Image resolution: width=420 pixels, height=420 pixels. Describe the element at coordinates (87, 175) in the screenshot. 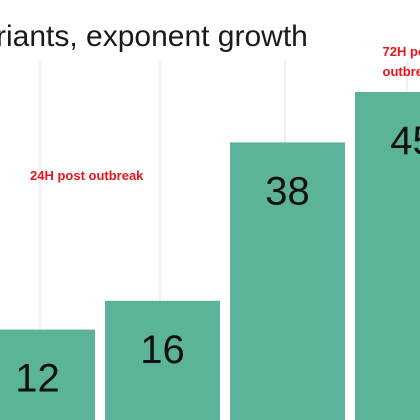

I see `annotation-1-line-1: 24H post outbreak` at that location.